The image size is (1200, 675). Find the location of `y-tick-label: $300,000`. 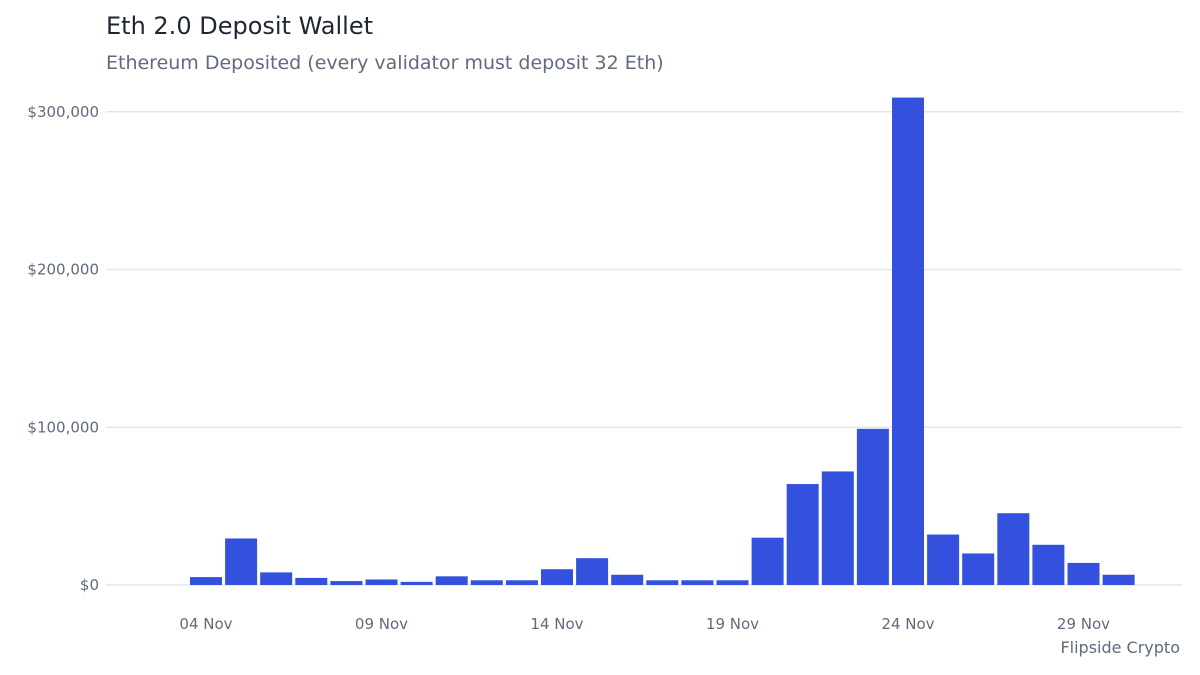

y-tick-label: $300,000 is located at coordinates (63, 112).